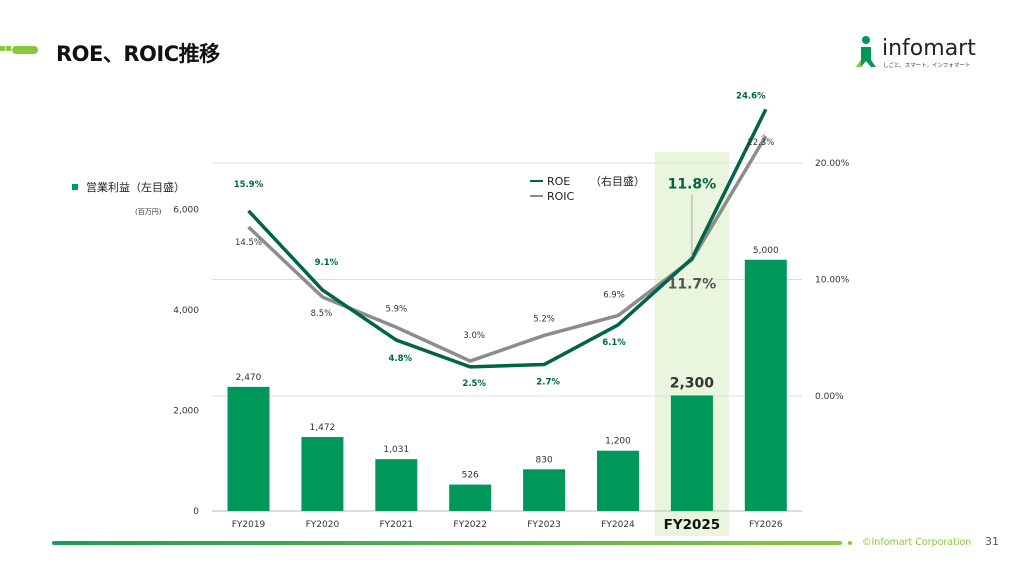 This screenshot has height=577, width=1024. I want to click on infomart-logo: infomart しごと、スマート。インフォマート, so click(917, 54).